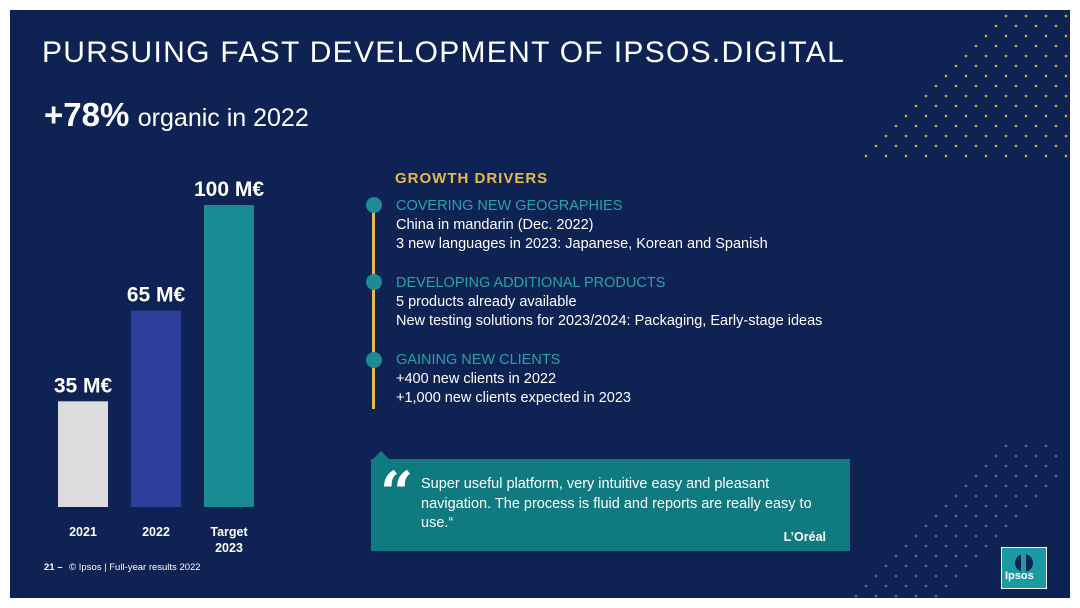 The width and height of the screenshot is (1080, 608). Describe the element at coordinates (381, 456) in the screenshot. I see `testimonial-tab` at that location.